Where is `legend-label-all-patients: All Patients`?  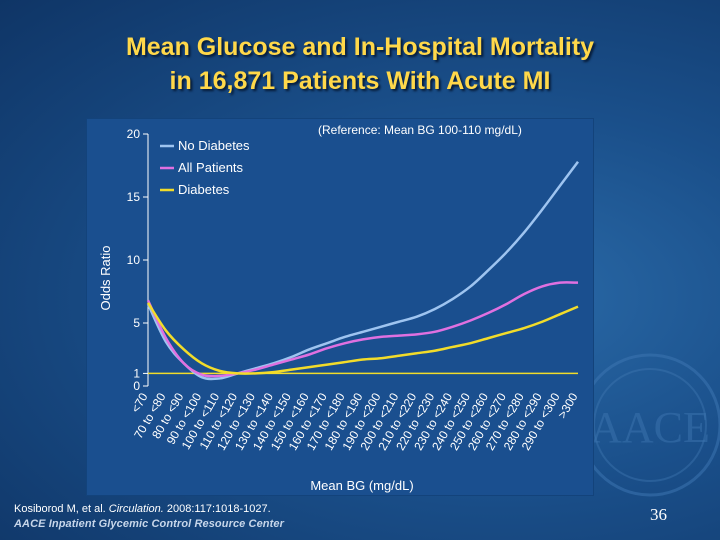 legend-label-all-patients: All Patients is located at coordinates (211, 167).